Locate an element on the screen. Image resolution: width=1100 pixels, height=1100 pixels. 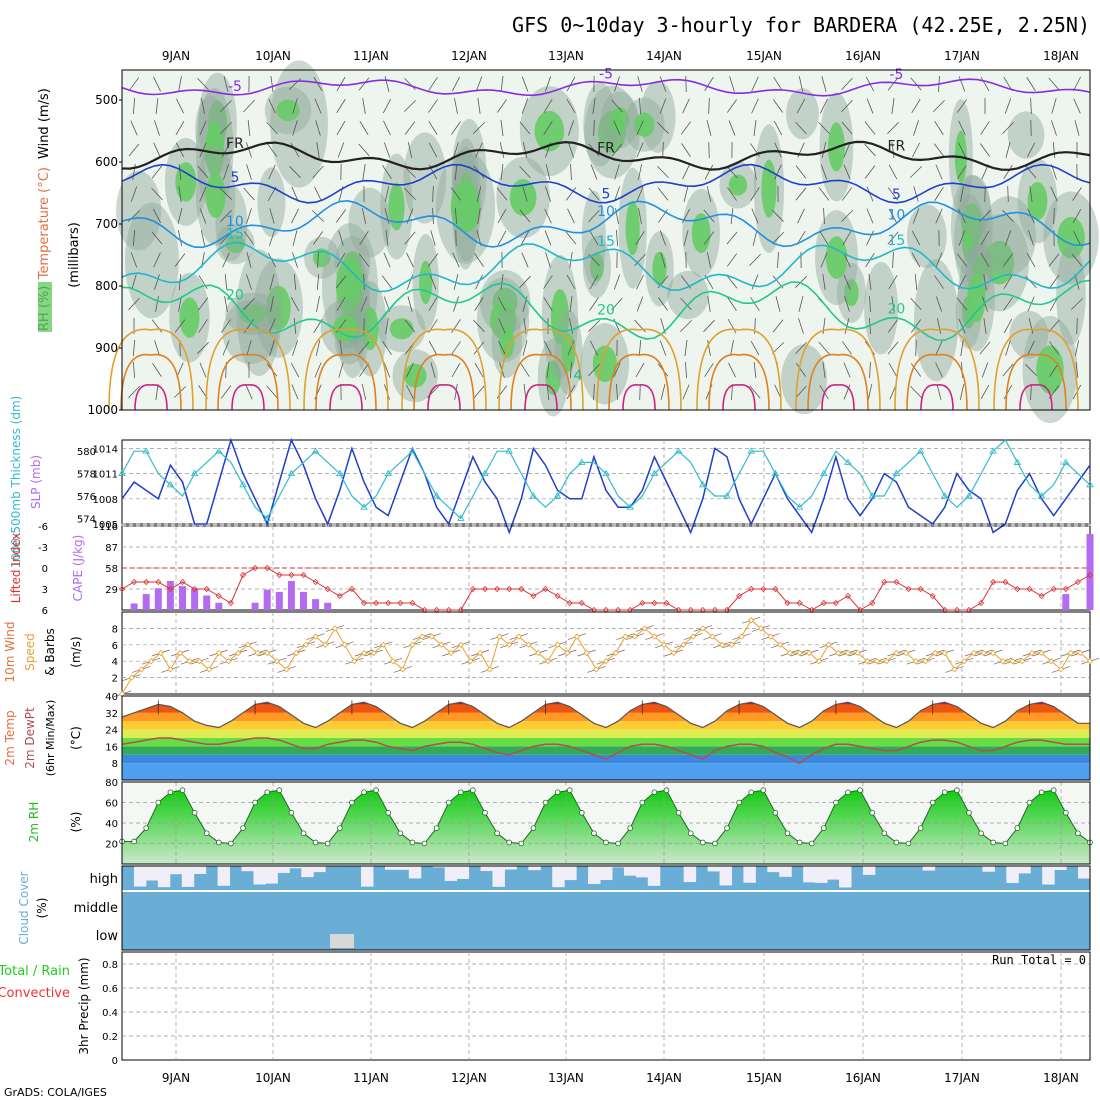
bottom-day-label-6: 15JAN is located at coordinates (764, 1078).